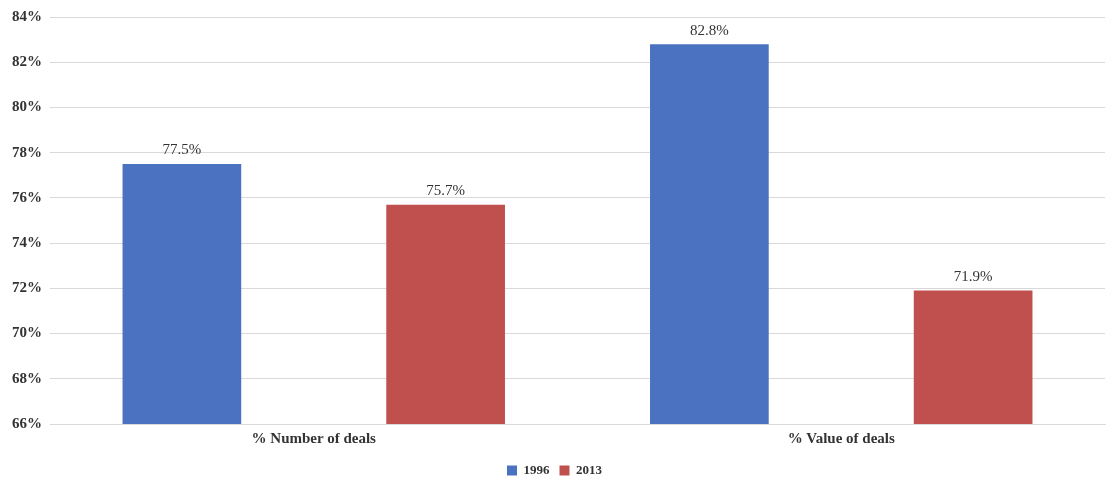 This screenshot has height=487, width=1113. I want to click on y-tick-label: 70%, so click(27, 332).